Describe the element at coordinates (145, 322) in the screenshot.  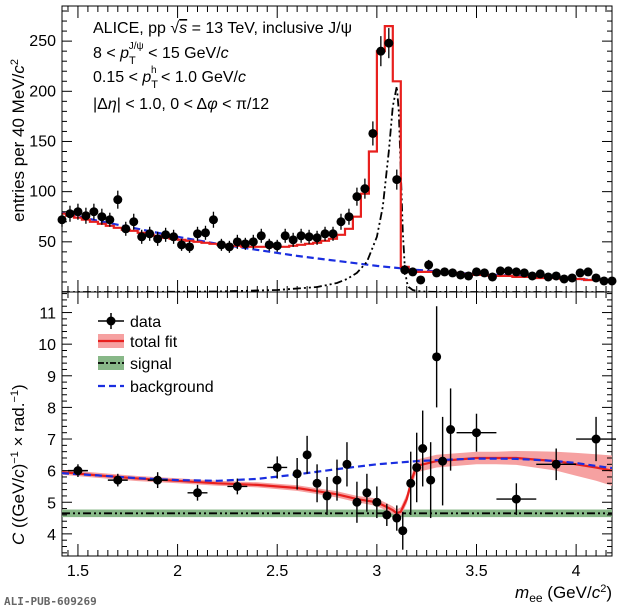
I see `legend-label-data: data` at that location.